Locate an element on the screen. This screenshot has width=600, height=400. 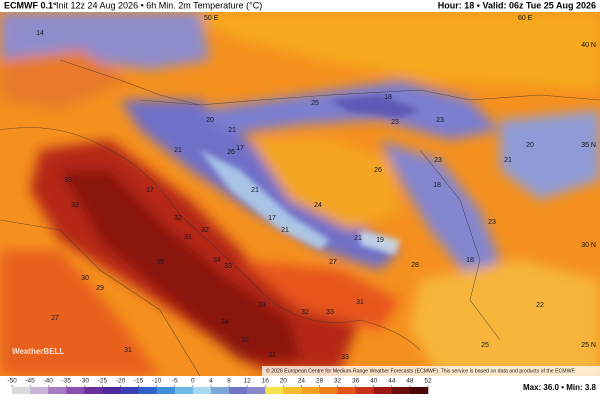
temperature-label: 29 is located at coordinates (100, 288).